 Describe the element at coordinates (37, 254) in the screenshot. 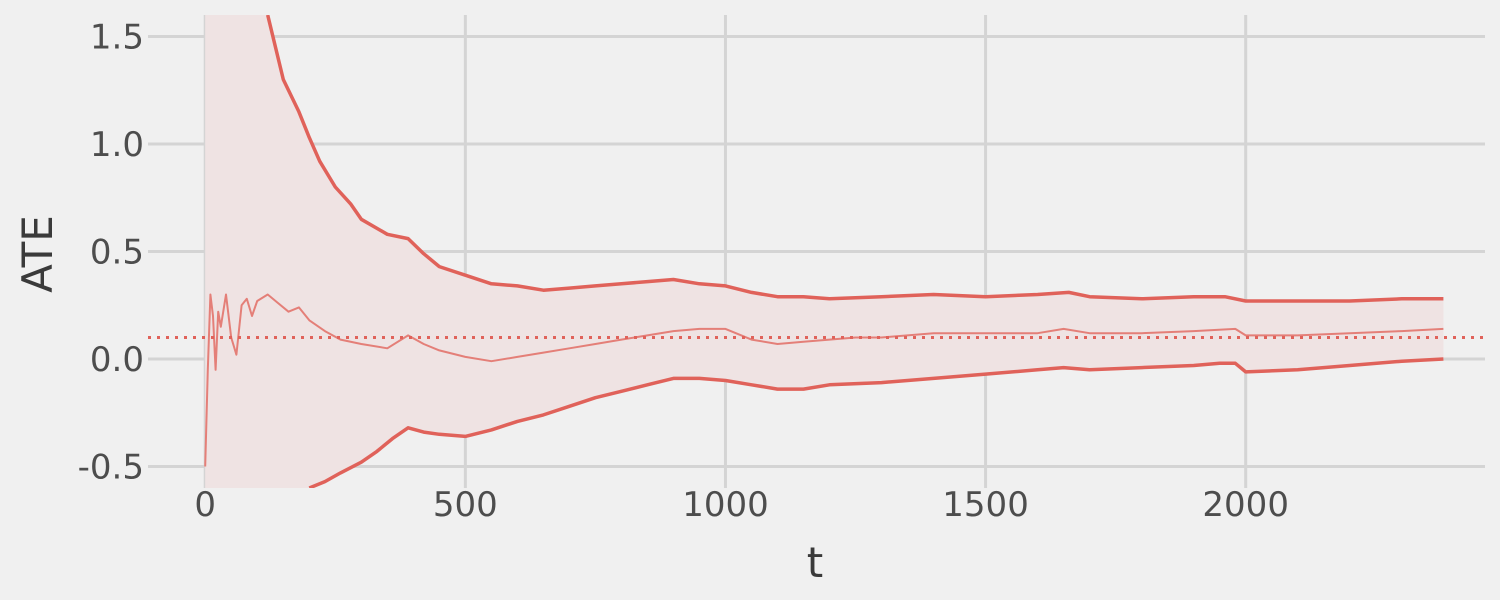

I see `y-axis-title: ATE` at that location.